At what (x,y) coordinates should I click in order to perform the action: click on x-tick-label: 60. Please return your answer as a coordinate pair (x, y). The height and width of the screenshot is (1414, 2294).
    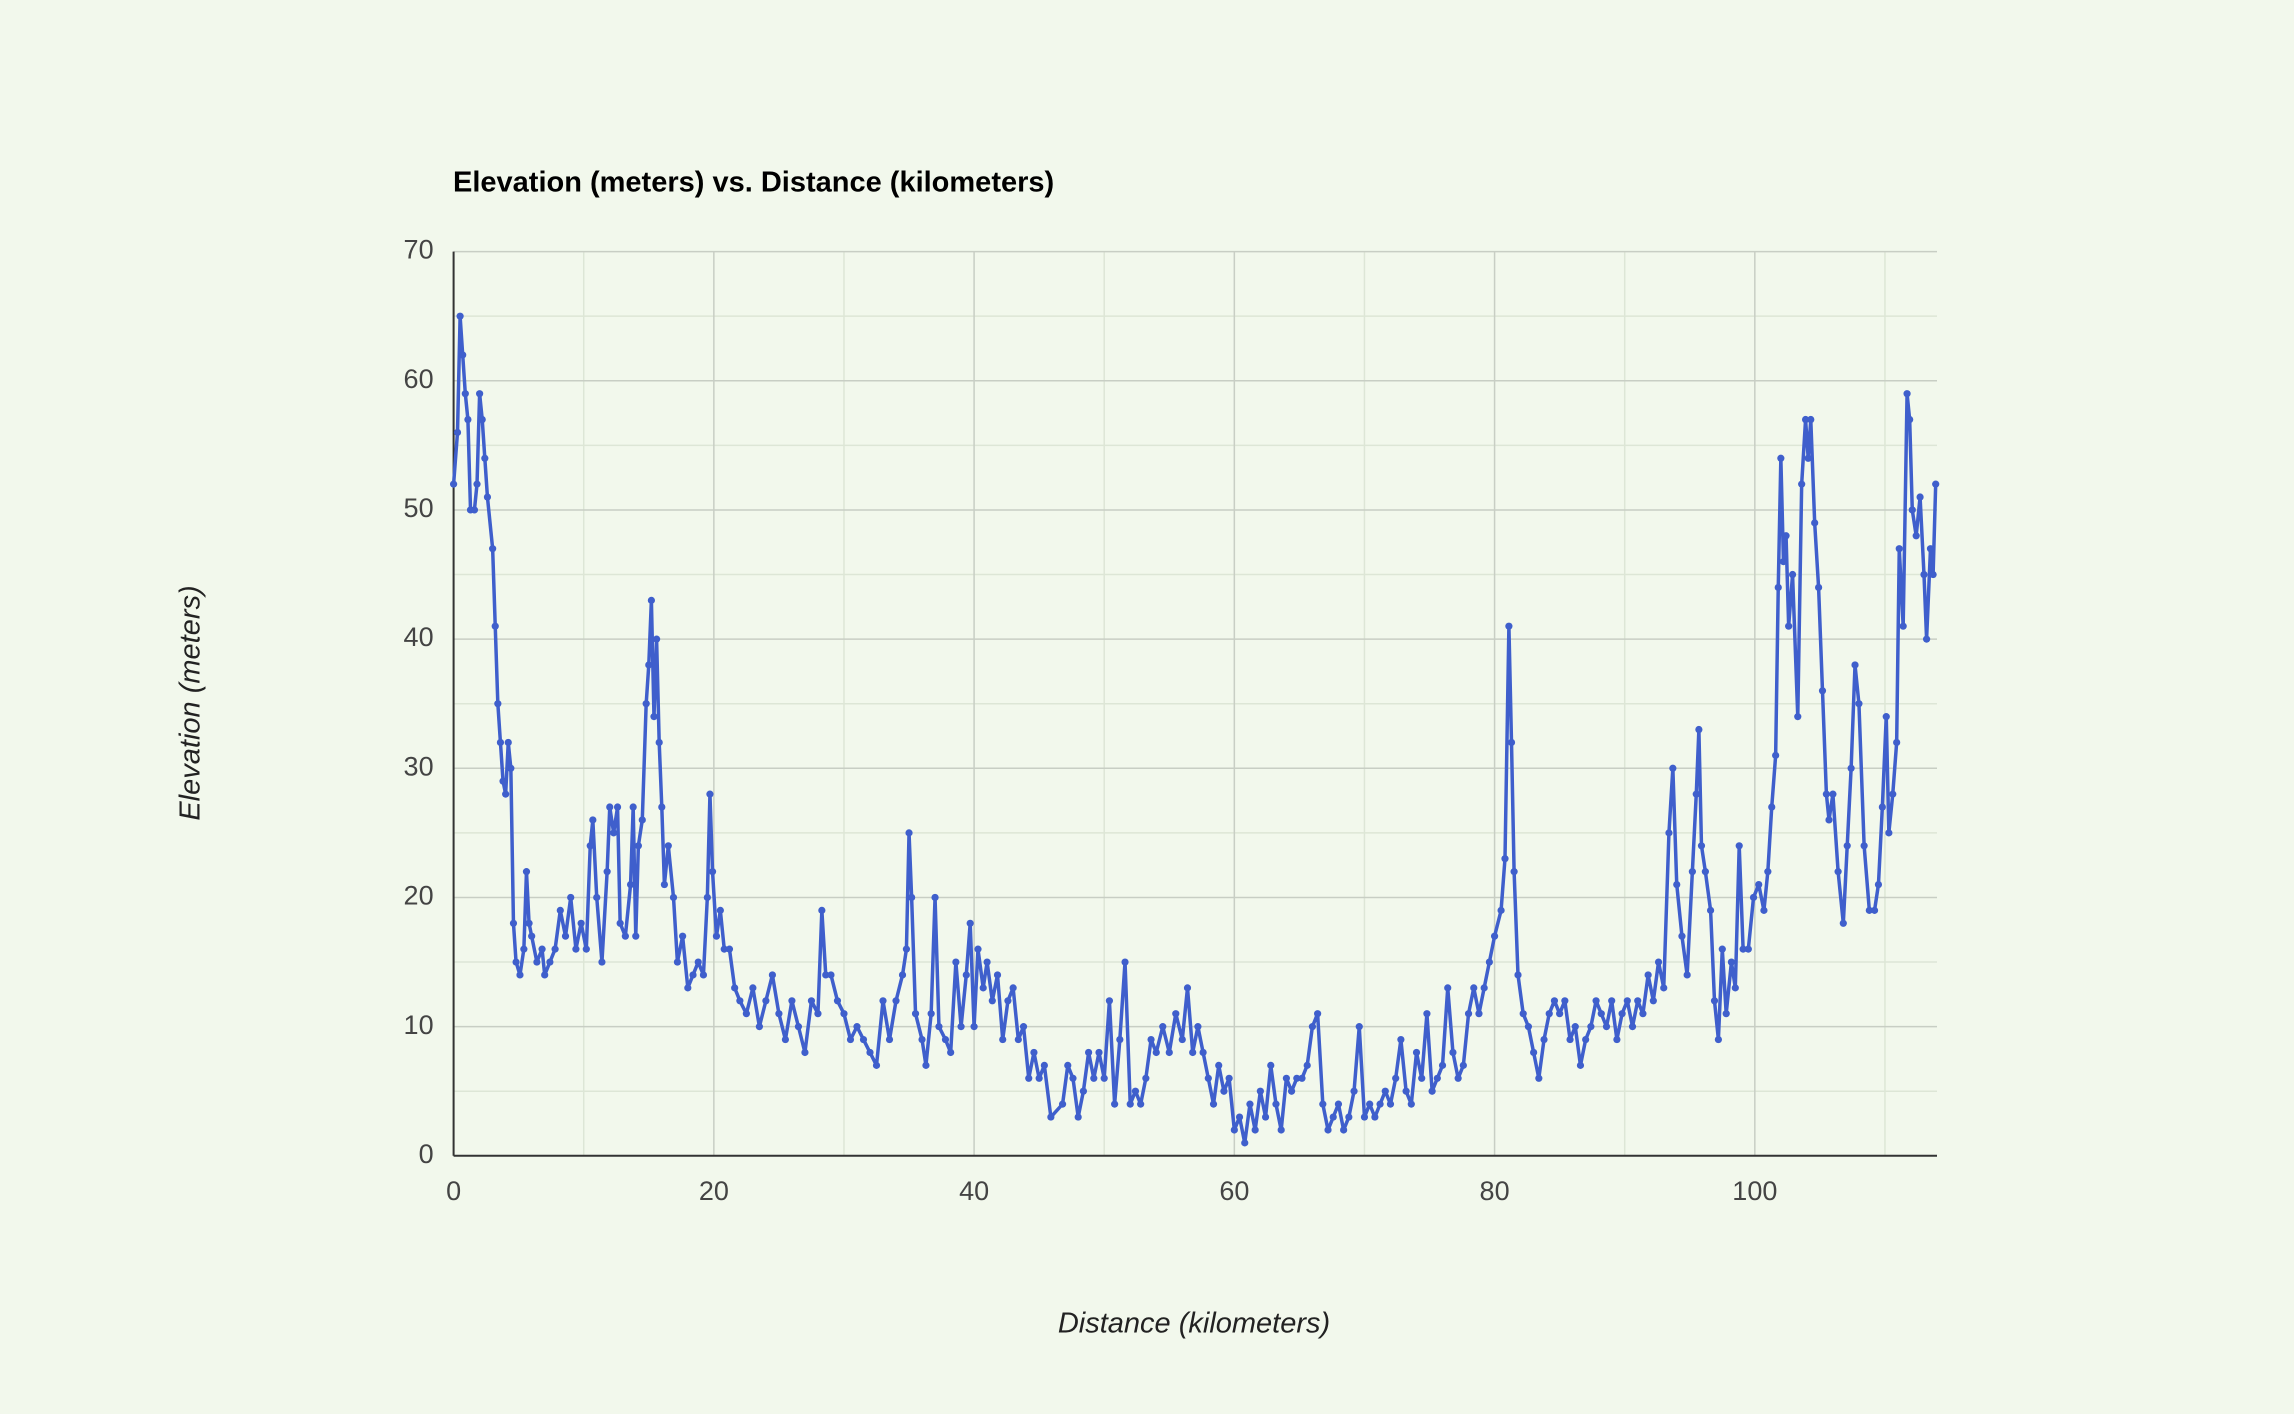
    Looking at the image, I should click on (1234, 1191).